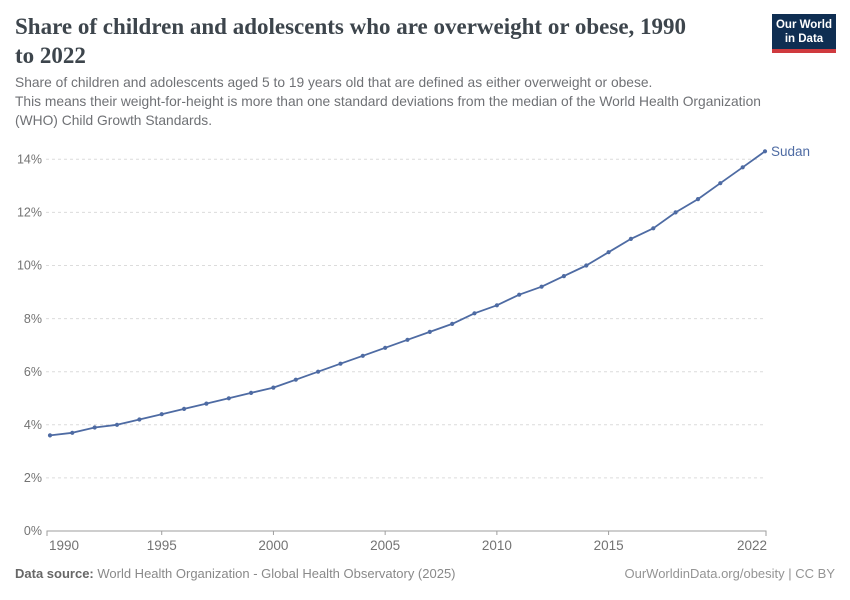 The width and height of the screenshot is (850, 600). I want to click on data-point-2003, so click(340, 363).